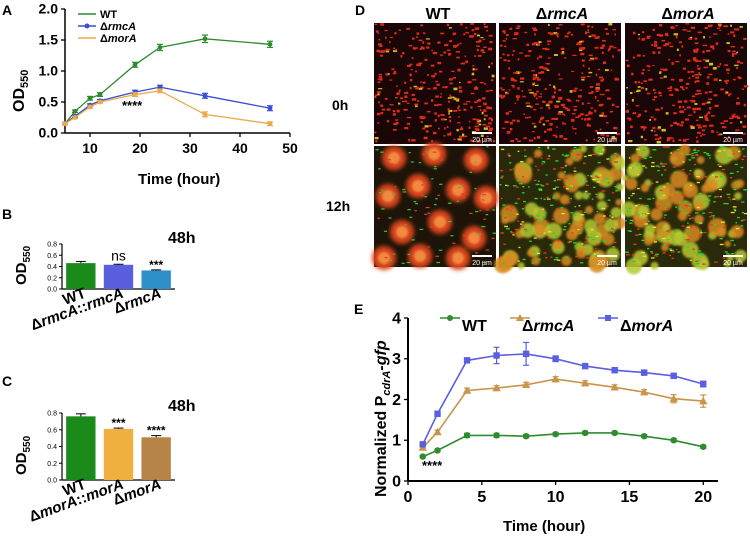 The height and width of the screenshot is (557, 750). What do you see at coordinates (562, 14) in the screenshot?
I see `d-col-rmca: ΔrmcA` at bounding box center [562, 14].